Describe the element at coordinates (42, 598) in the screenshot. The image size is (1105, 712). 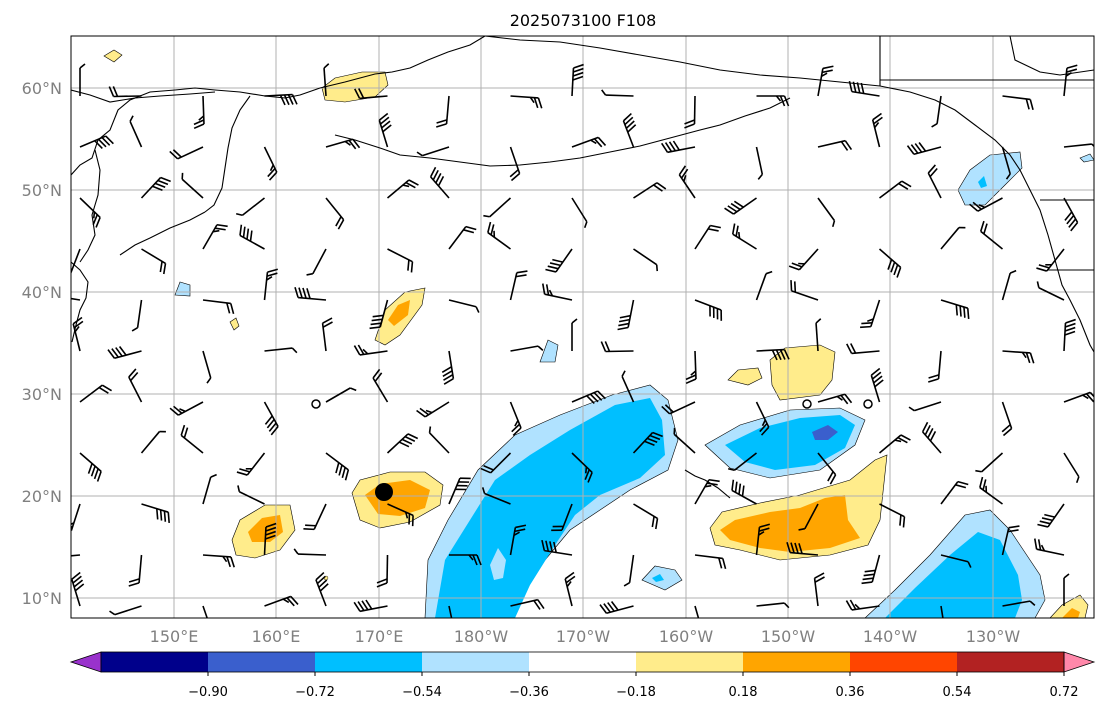
I see `latitude-label: 10°N` at that location.